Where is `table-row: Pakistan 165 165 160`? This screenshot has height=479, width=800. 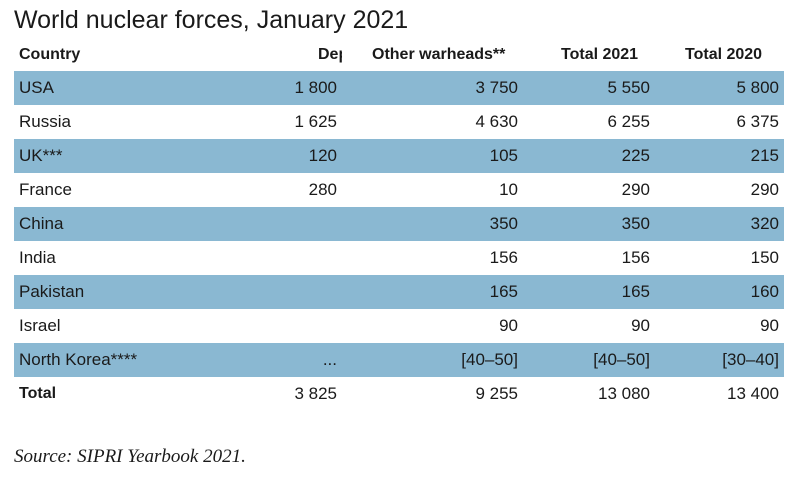
table-row: Pakistan 165 165 160 is located at coordinates (399, 292).